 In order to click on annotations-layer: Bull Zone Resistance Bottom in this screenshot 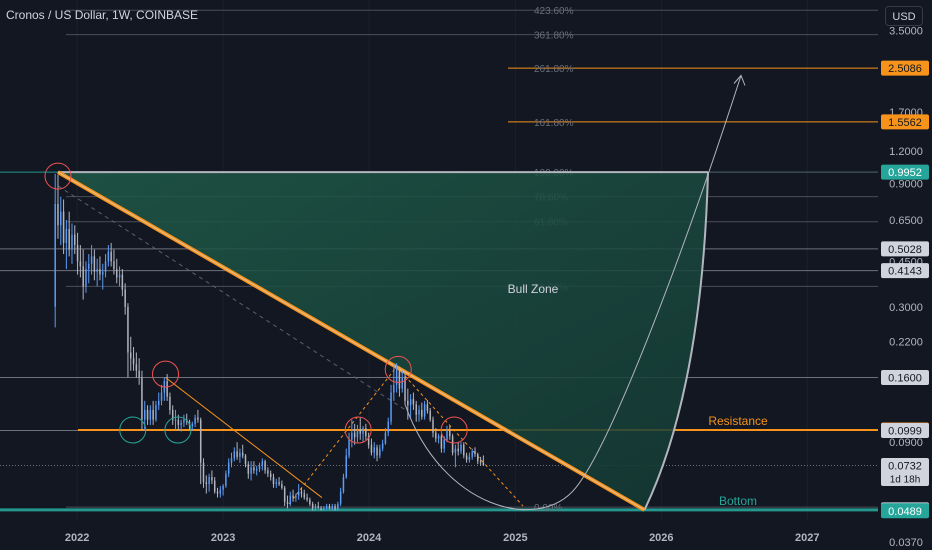, I will do `click(638, 395)`.